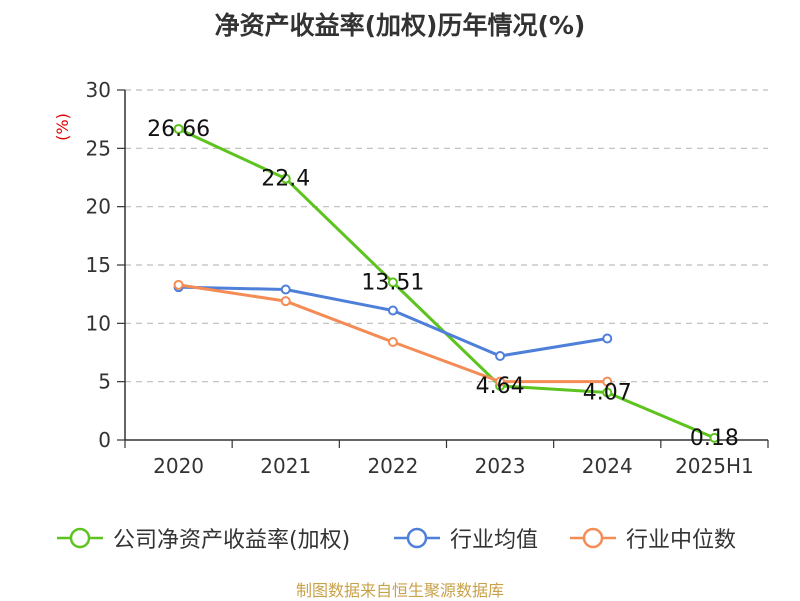  Describe the element at coordinates (98, 207) in the screenshot. I see `y-tick-label: 20` at that location.